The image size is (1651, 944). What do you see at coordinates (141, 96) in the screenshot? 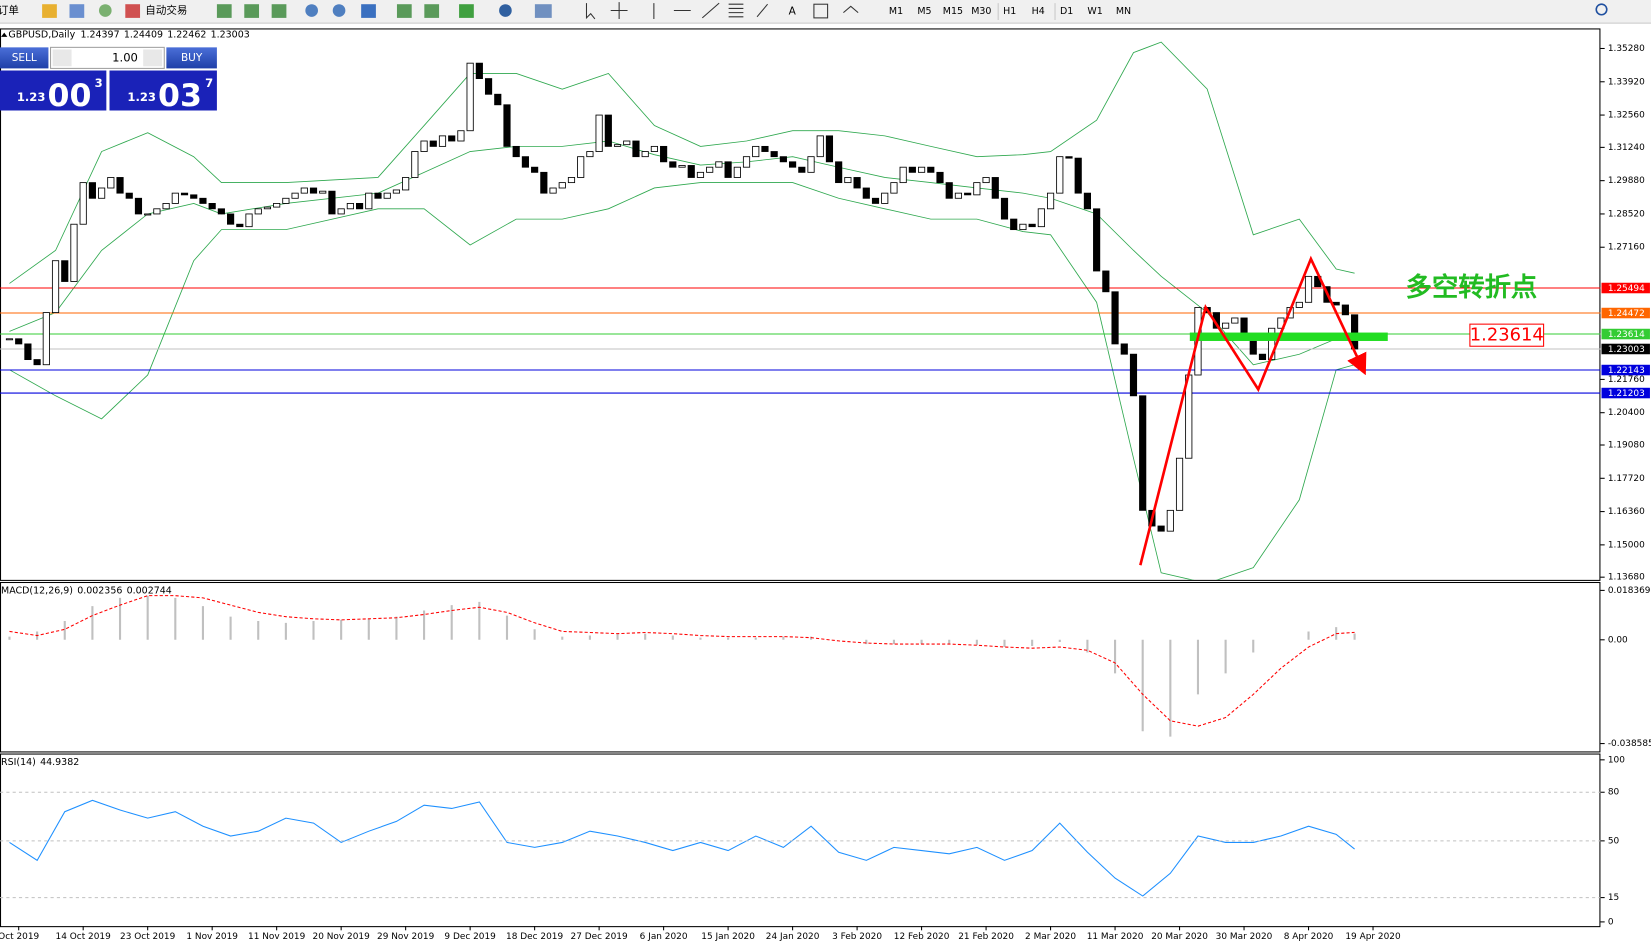
I see `ask-big: 1.23` at bounding box center [141, 96].